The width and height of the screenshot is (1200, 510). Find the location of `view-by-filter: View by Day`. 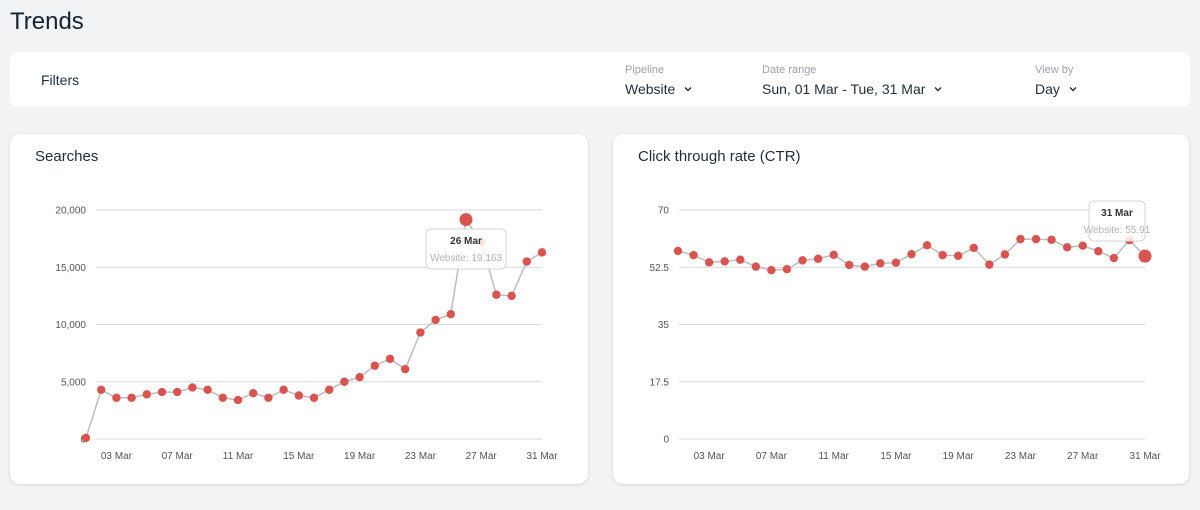

view-by-filter: View by Day is located at coordinates (1056, 81).